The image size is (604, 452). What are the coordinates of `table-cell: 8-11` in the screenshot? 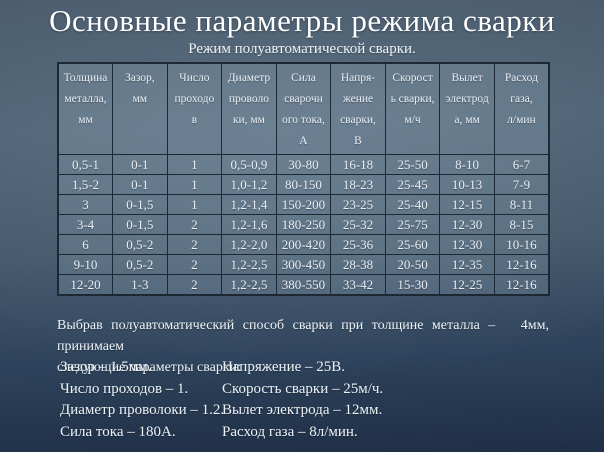 It's located at (521, 204).